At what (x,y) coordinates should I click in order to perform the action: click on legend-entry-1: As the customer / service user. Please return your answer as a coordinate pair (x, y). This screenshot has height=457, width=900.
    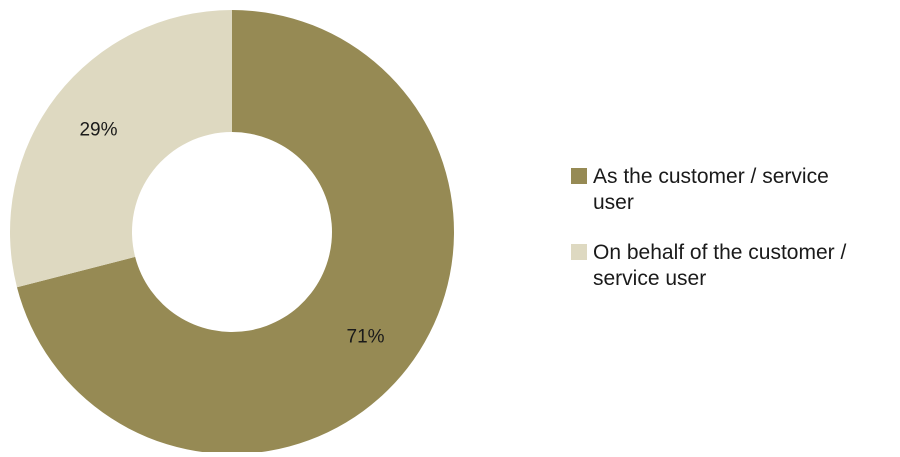
    Looking at the image, I should click on (700, 189).